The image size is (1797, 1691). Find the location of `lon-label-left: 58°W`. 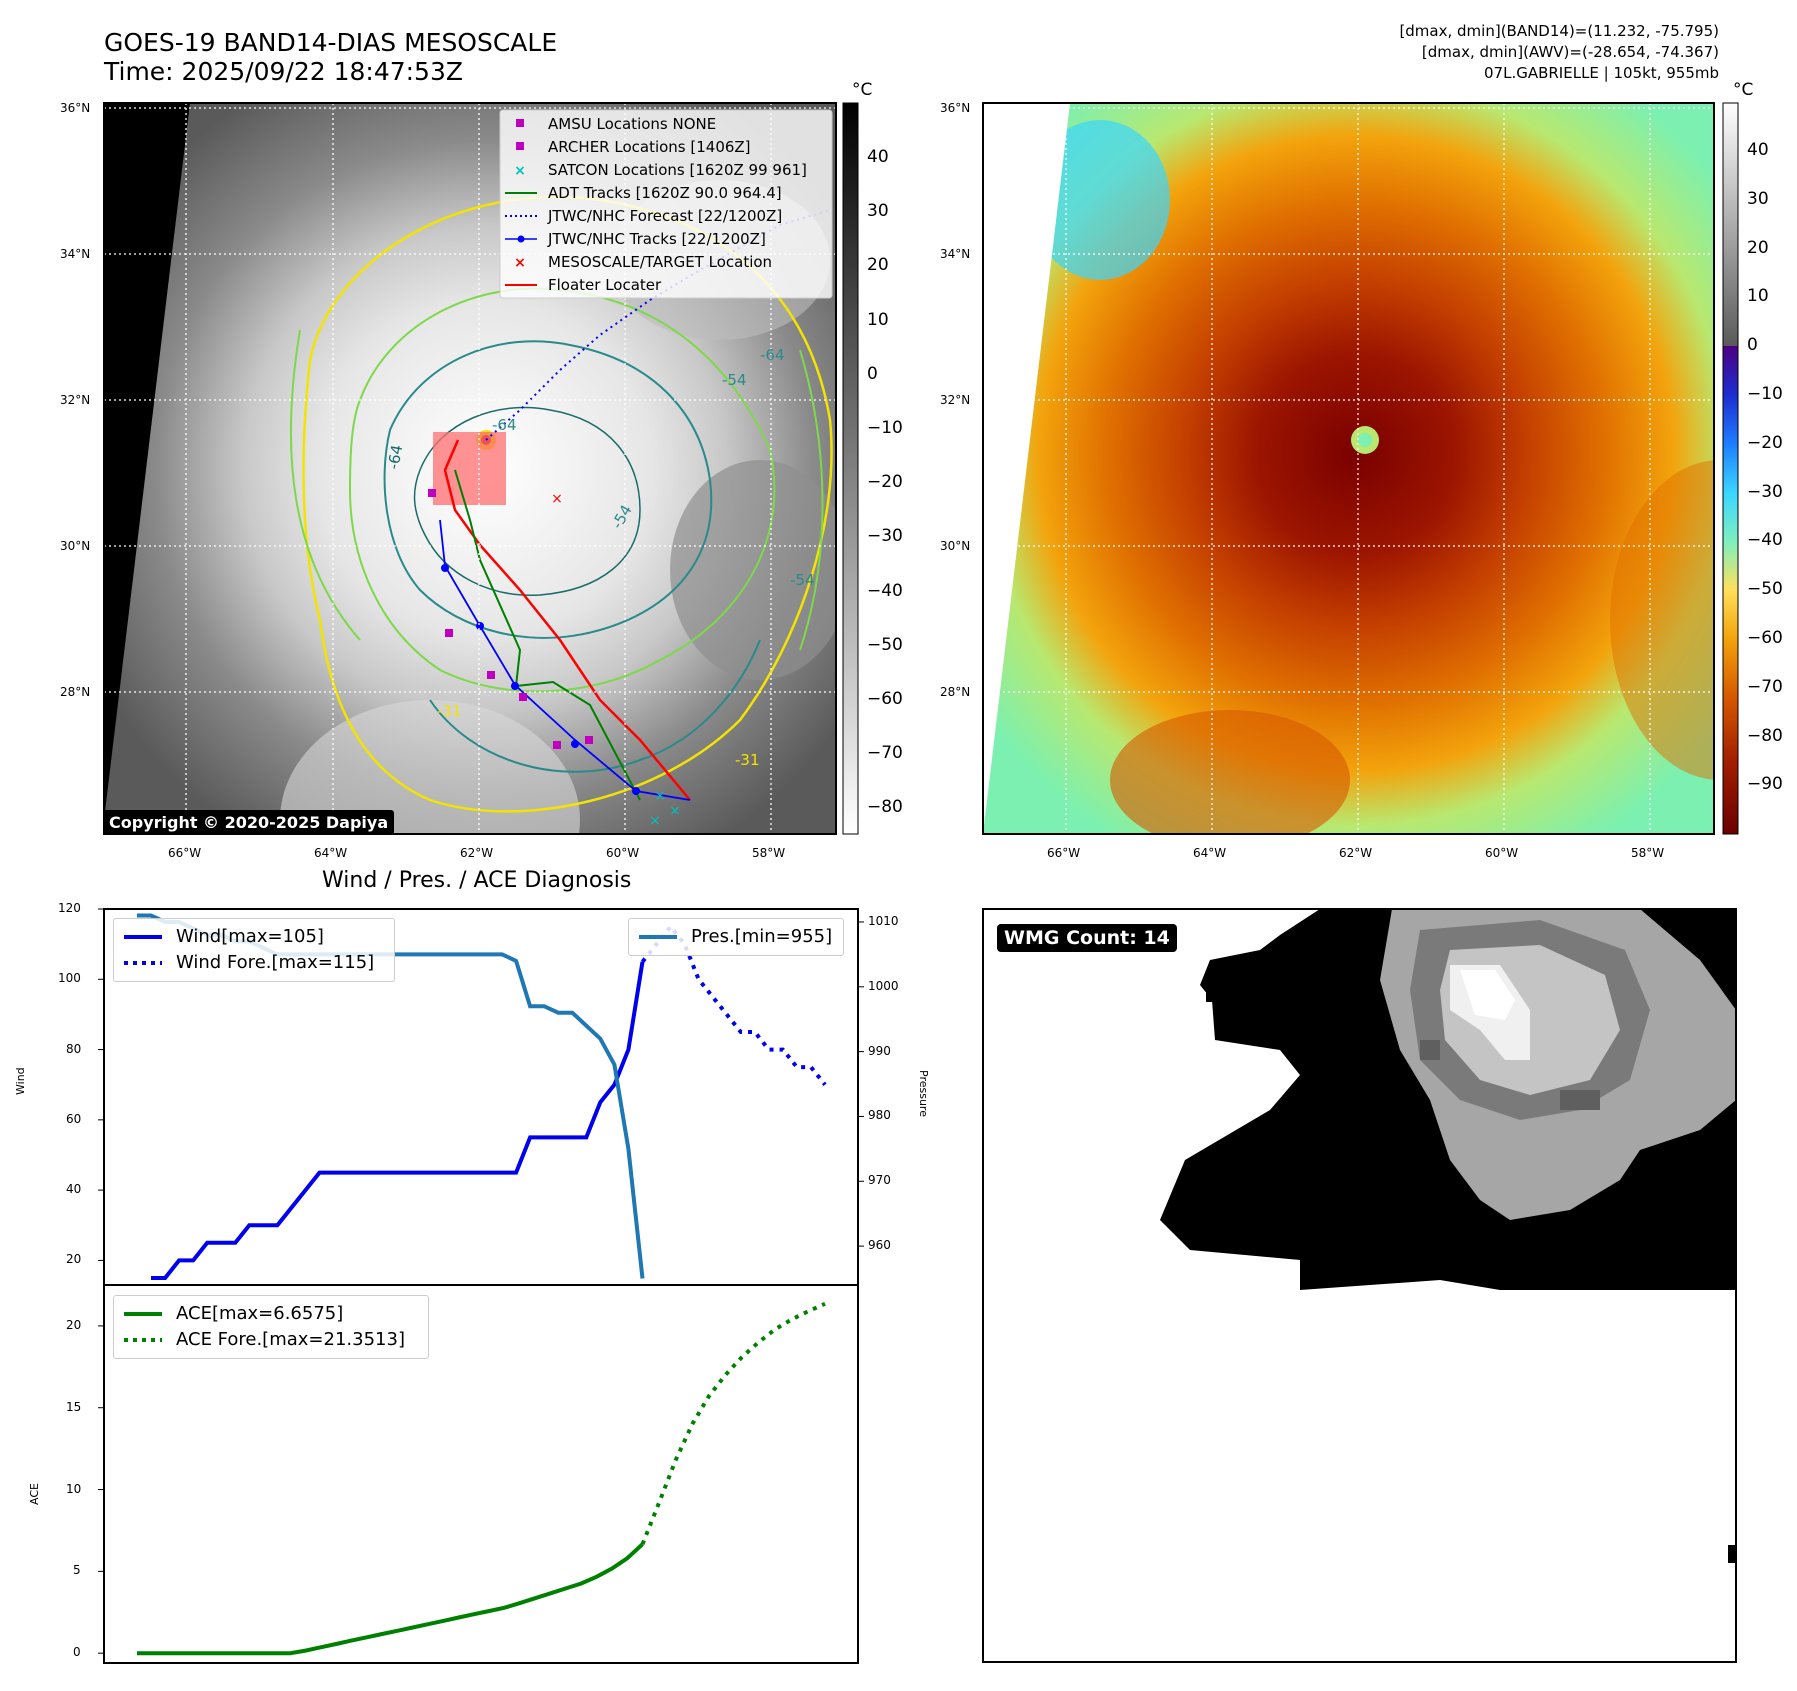

lon-label-left: 58°W is located at coordinates (769, 853).